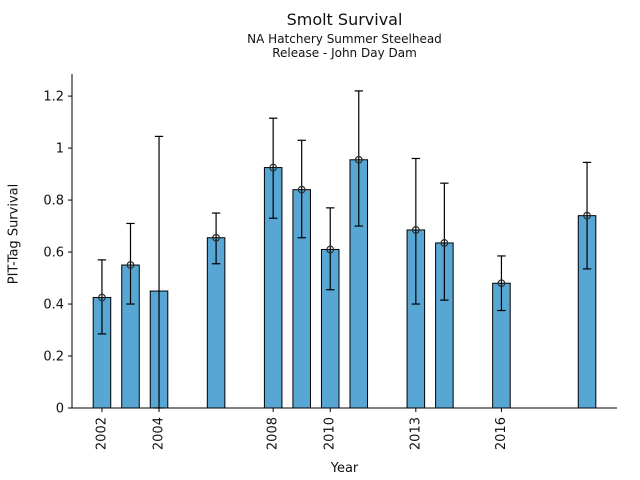 Image resolution: width=640 pixels, height=480 pixels. What do you see at coordinates (501, 433) in the screenshot?
I see `x-tick-label: 2016` at bounding box center [501, 433].